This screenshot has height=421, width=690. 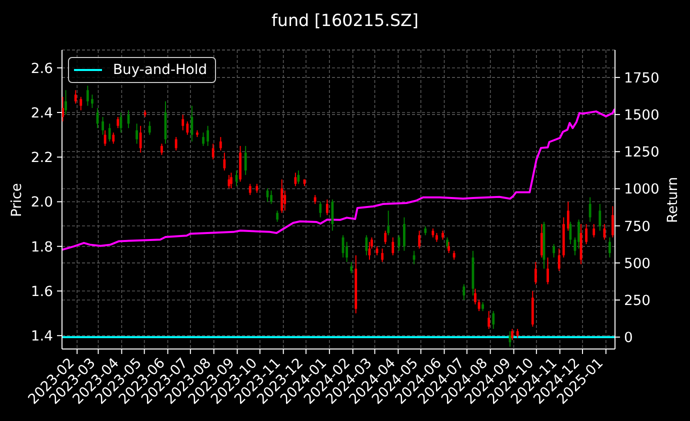 I want to click on y-tick-label: 2.6, so click(x=41, y=68).